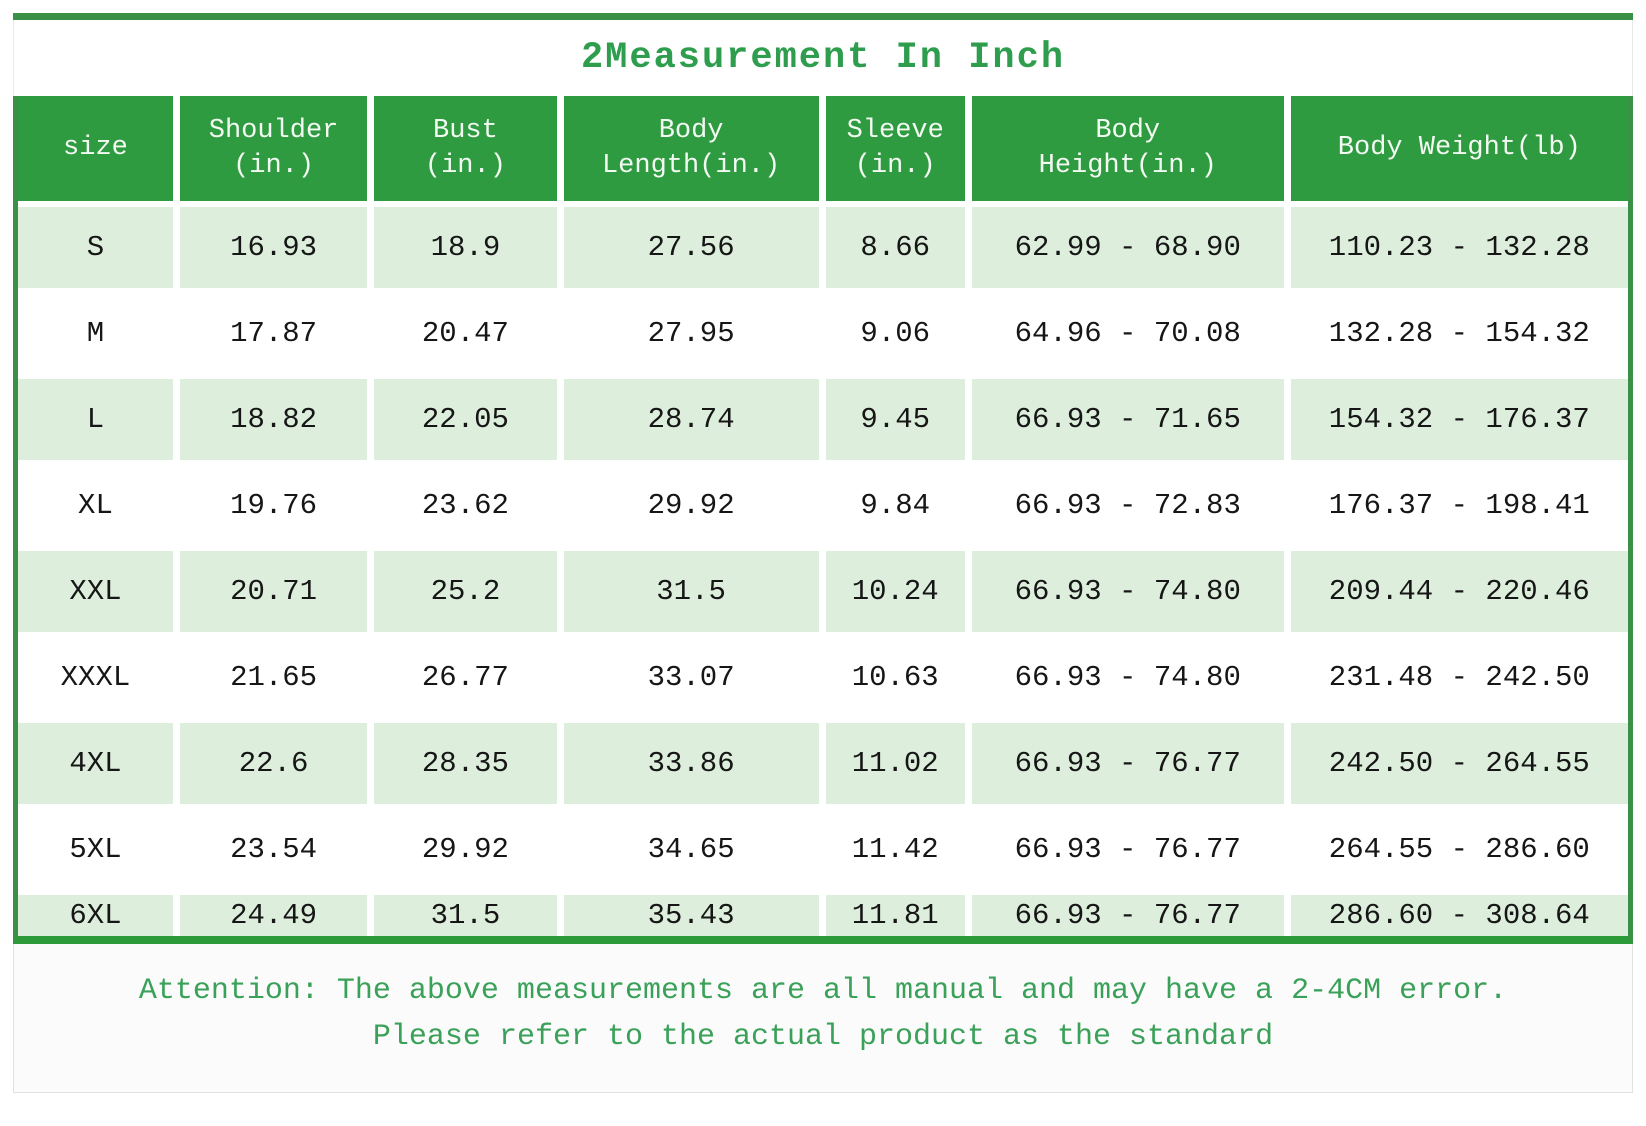 This screenshot has height=1126, width=1646. Describe the element at coordinates (273, 763) in the screenshot. I see `table-cell: 22.6` at that location.